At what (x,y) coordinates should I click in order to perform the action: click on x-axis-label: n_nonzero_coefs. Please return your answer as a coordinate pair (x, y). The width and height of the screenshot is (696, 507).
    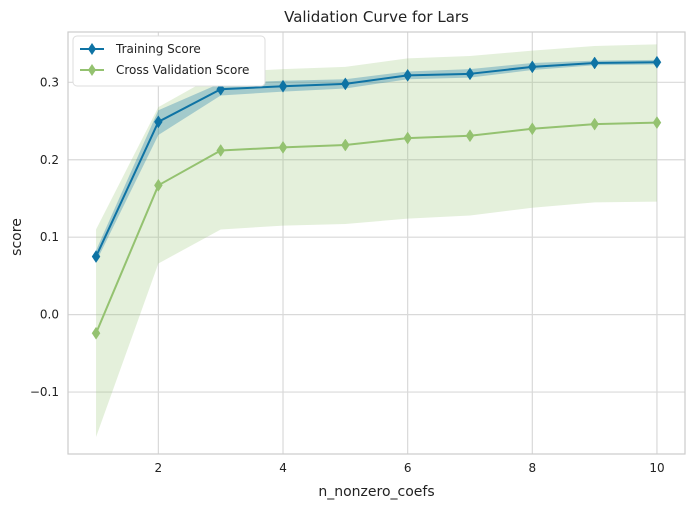
    Looking at the image, I should click on (376, 492).